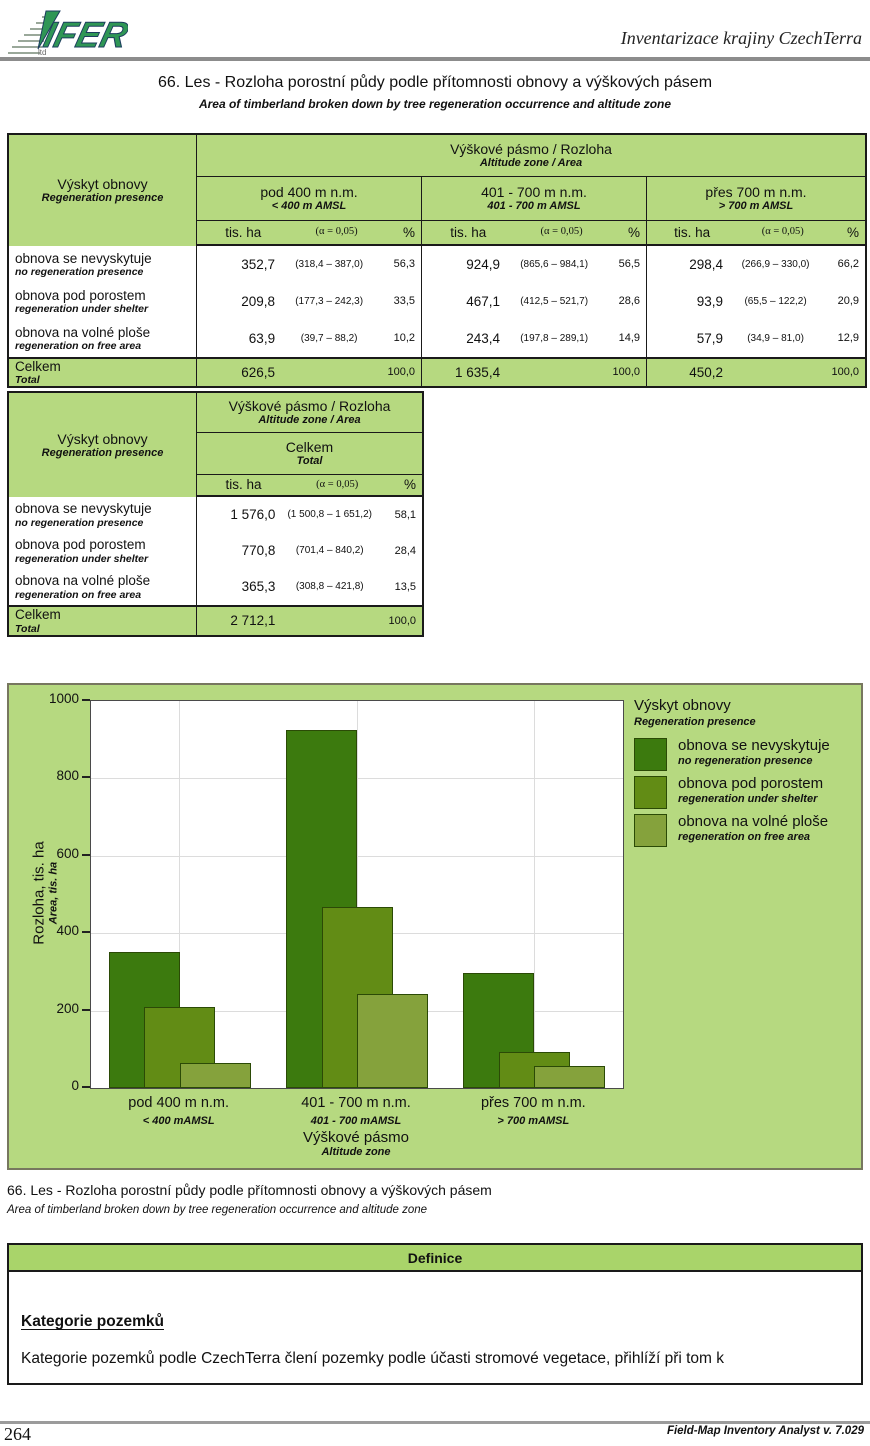 The height and width of the screenshot is (1446, 870). Describe the element at coordinates (27, 380) in the screenshot. I see `total-label-en: Total` at that location.